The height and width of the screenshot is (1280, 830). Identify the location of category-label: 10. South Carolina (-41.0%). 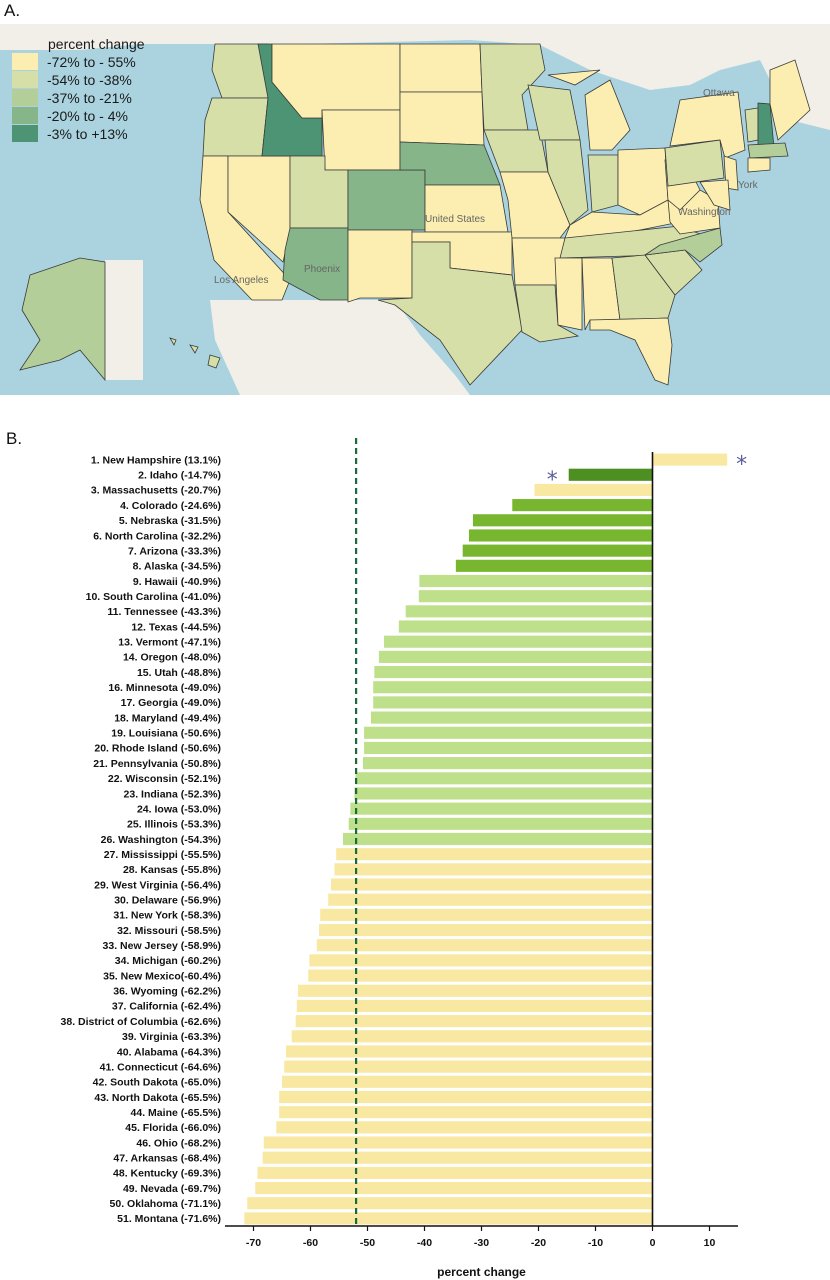
(153, 597).